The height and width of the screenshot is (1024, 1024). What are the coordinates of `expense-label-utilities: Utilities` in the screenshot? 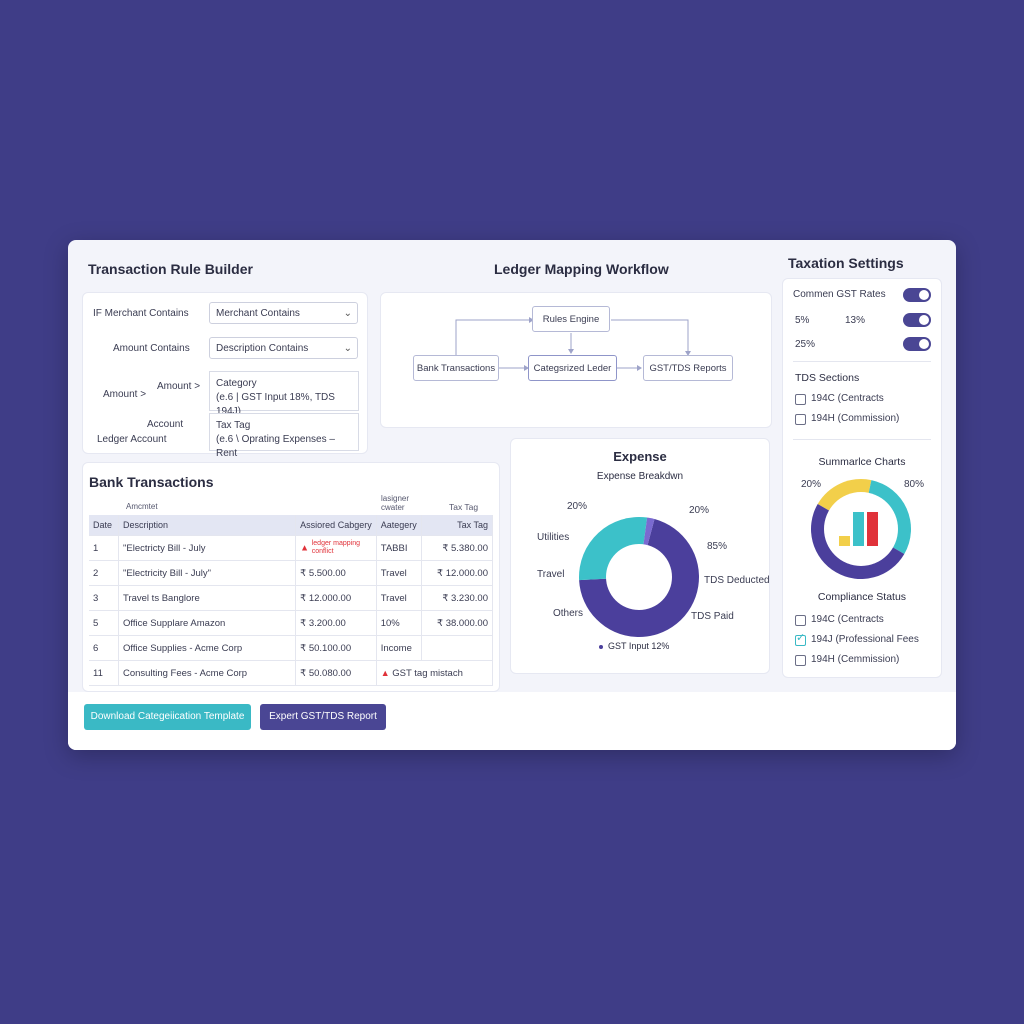 It's located at (553, 537).